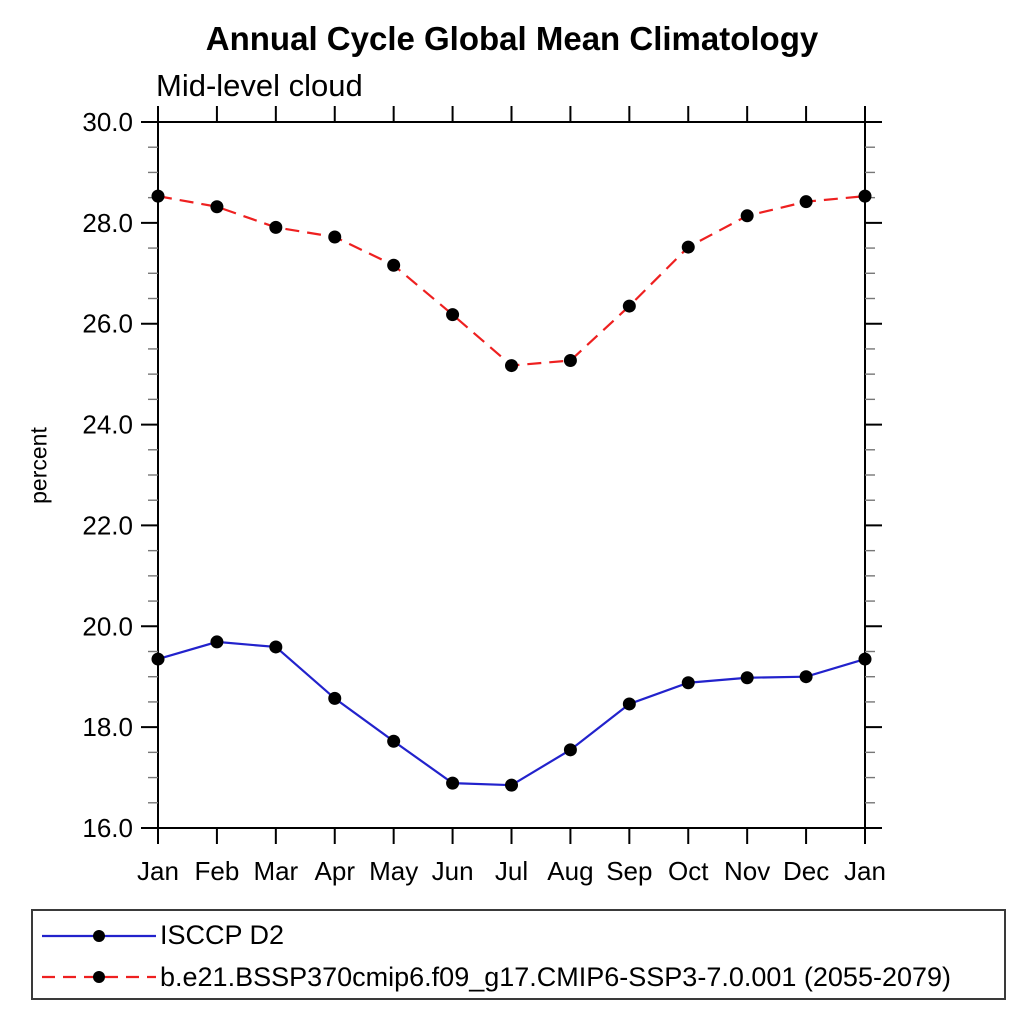  What do you see at coordinates (275, 871) in the screenshot?
I see `x-tick-label: Mar` at bounding box center [275, 871].